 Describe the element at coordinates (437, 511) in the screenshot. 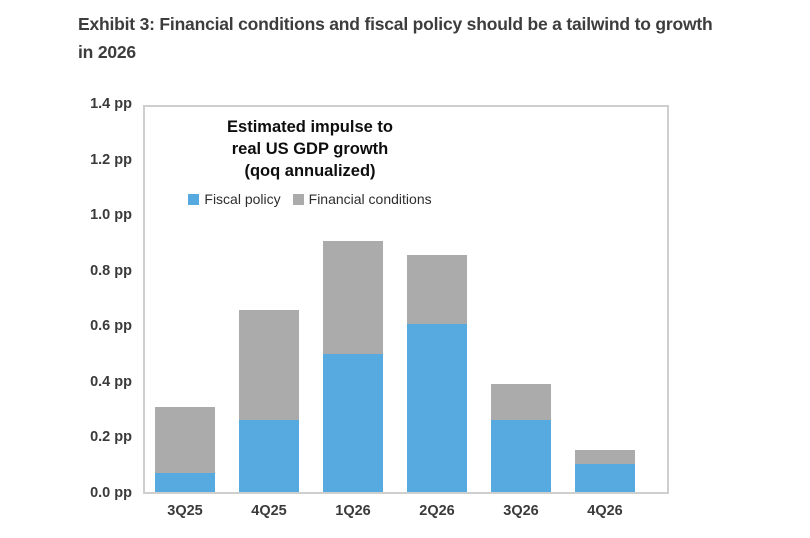

I see `x-tick-label-2q26: 2Q26` at that location.